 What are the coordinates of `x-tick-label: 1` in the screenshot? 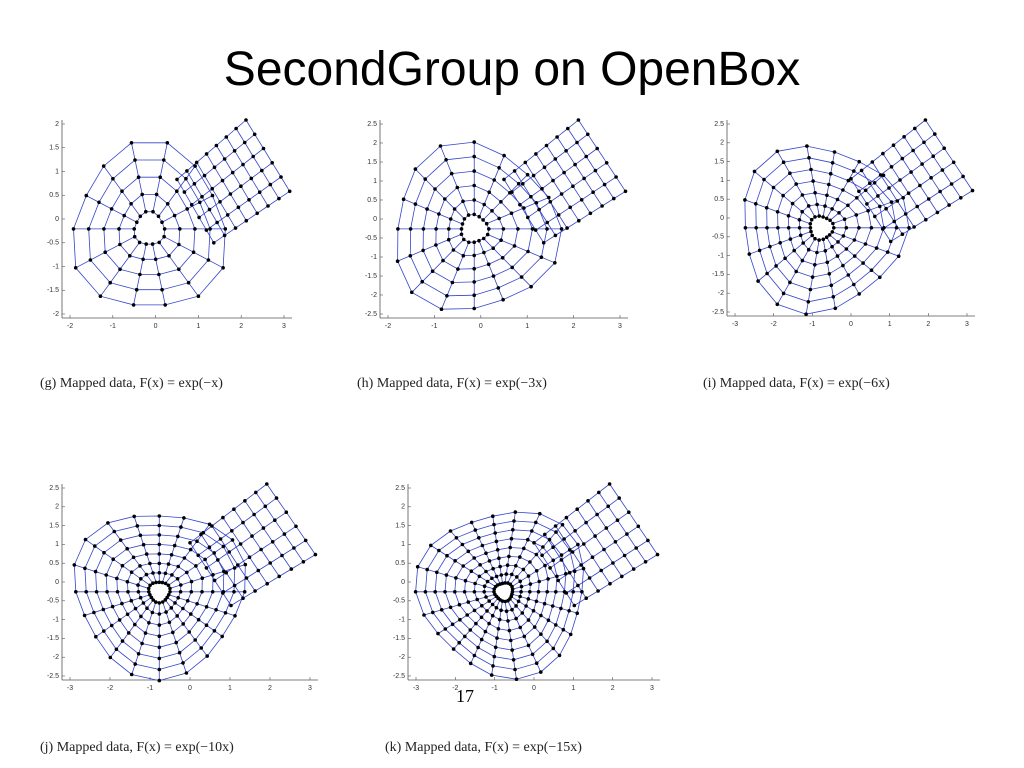 It's located at (890, 324).